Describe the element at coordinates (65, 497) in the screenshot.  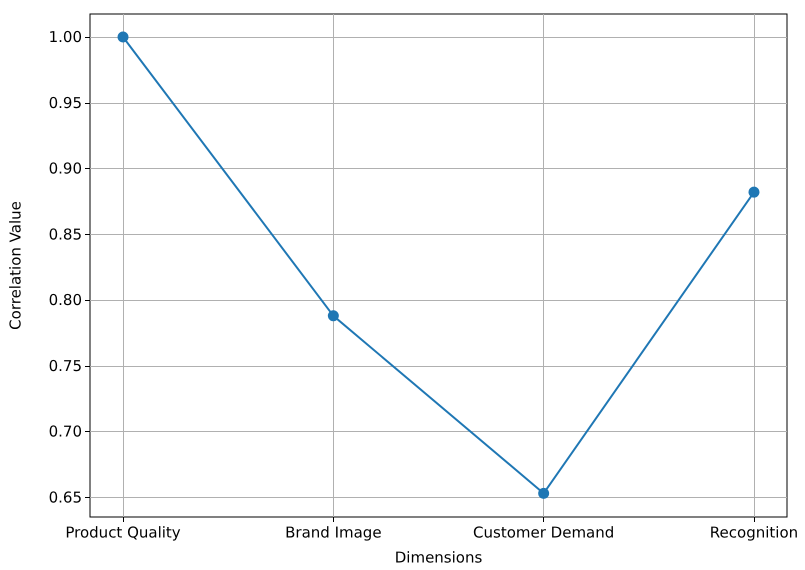
I see `y-tick-label: 0.65` at that location.